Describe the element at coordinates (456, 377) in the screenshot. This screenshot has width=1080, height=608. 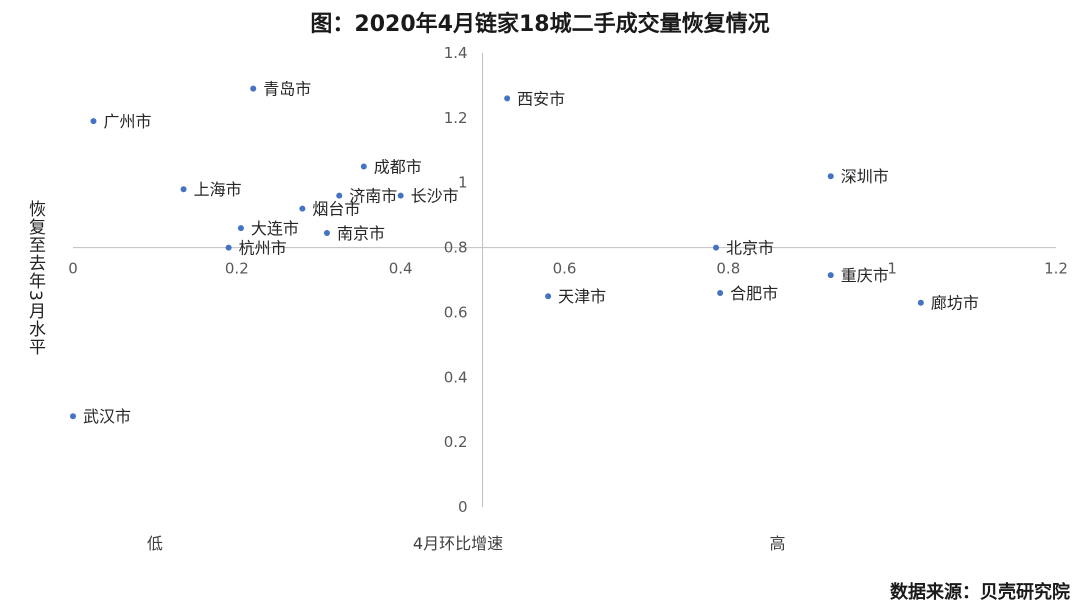
I see `y-tick-label: 0.4` at that location.